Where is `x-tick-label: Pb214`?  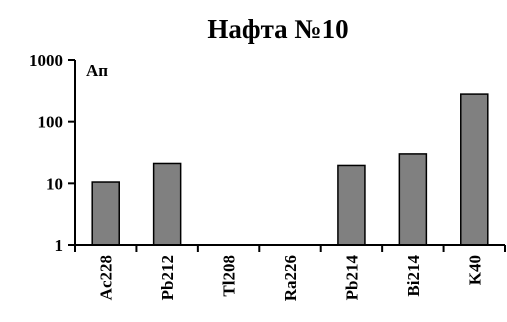 x-tick-label: Pb214 is located at coordinates (351, 278).